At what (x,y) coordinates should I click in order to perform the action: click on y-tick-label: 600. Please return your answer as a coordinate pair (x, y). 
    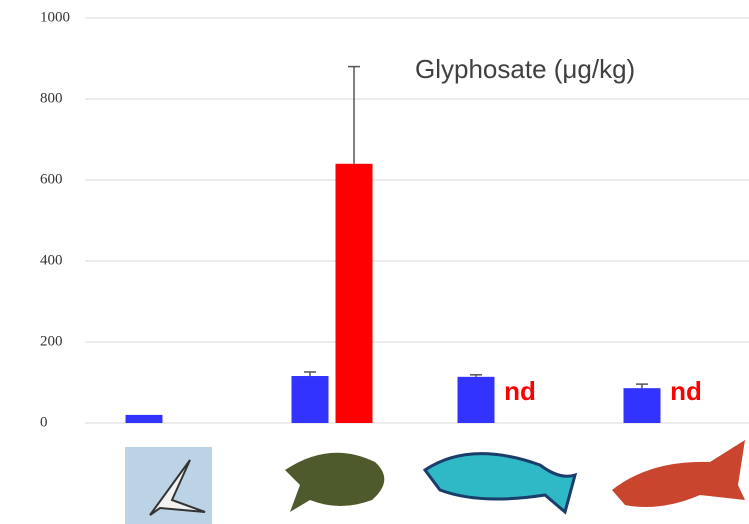
    Looking at the image, I should click on (51, 179).